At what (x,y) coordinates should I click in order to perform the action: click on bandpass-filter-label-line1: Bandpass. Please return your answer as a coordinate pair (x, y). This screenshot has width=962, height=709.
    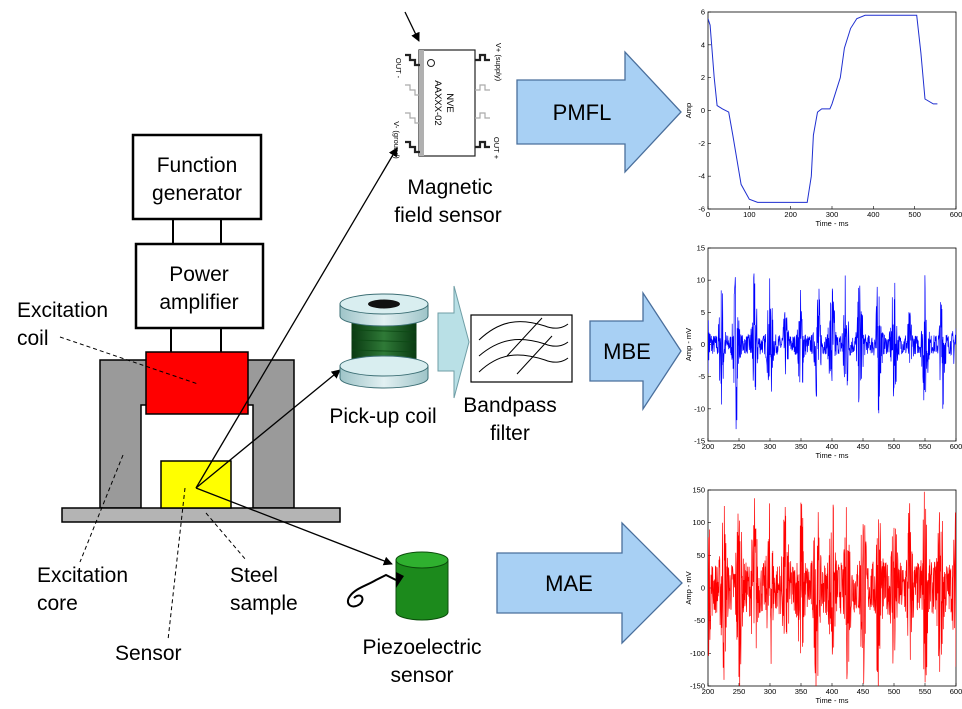
    Looking at the image, I should click on (509, 405).